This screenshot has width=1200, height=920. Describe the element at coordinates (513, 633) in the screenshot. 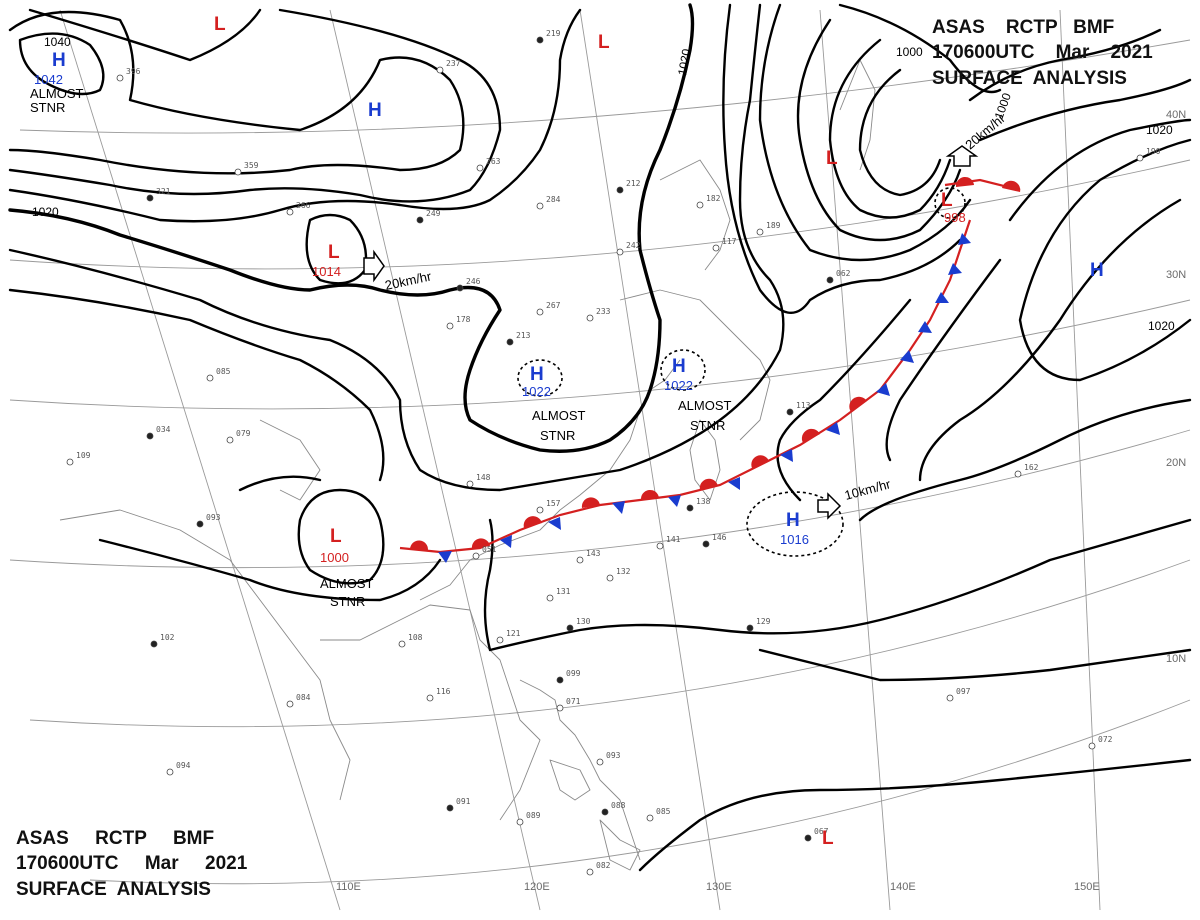

I see `station-pressure: 121` at that location.